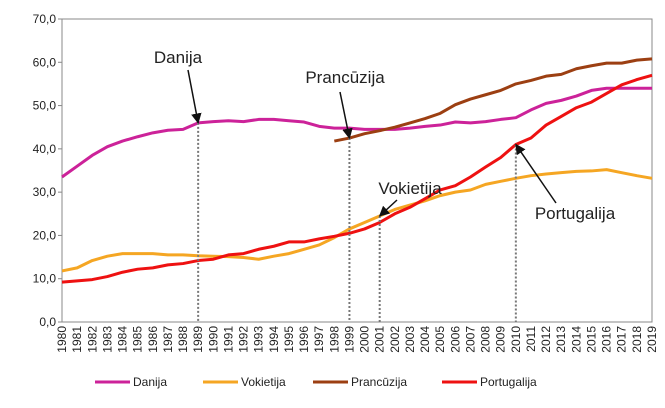 The height and width of the screenshot is (408, 665). Describe the element at coordinates (263, 382) in the screenshot. I see `legend-label: Vokietija` at that location.